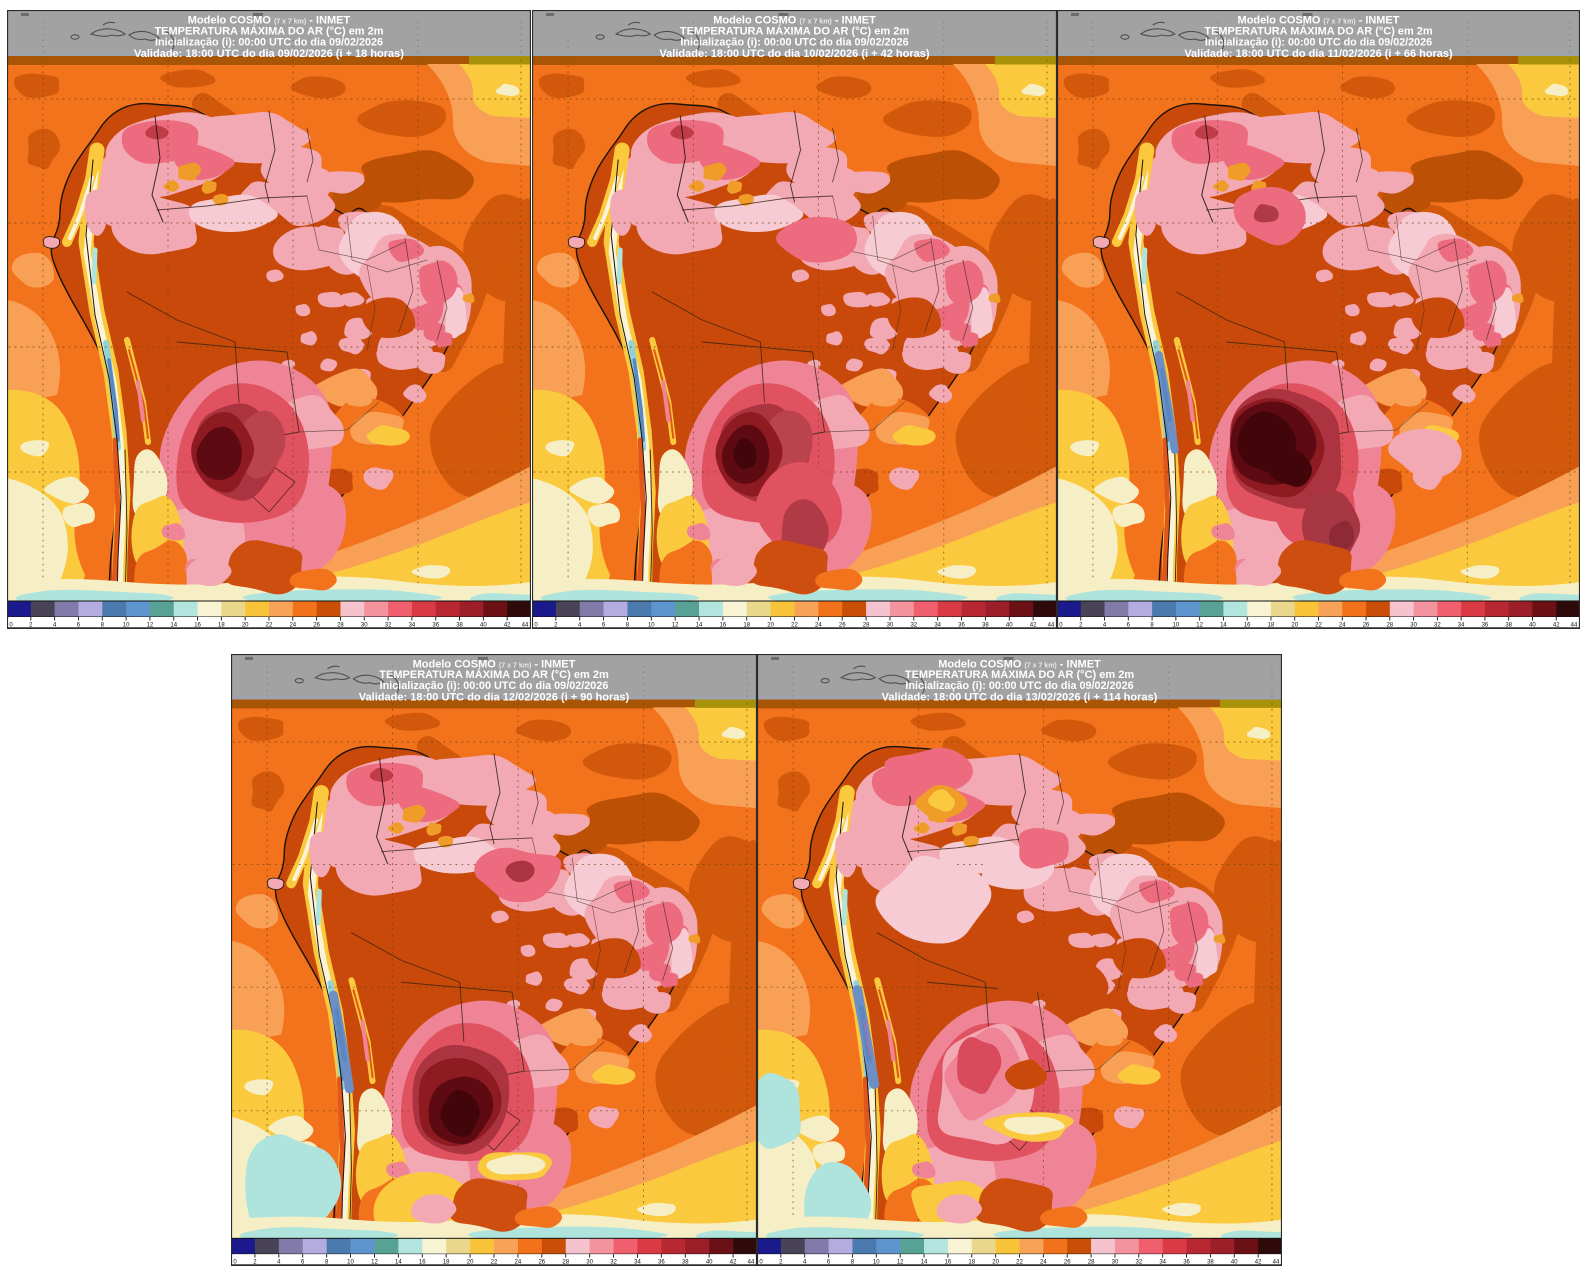 The image size is (1587, 1275). Describe the element at coordinates (1461, 625) in the screenshot. I see `svg-text: 34` at that location.